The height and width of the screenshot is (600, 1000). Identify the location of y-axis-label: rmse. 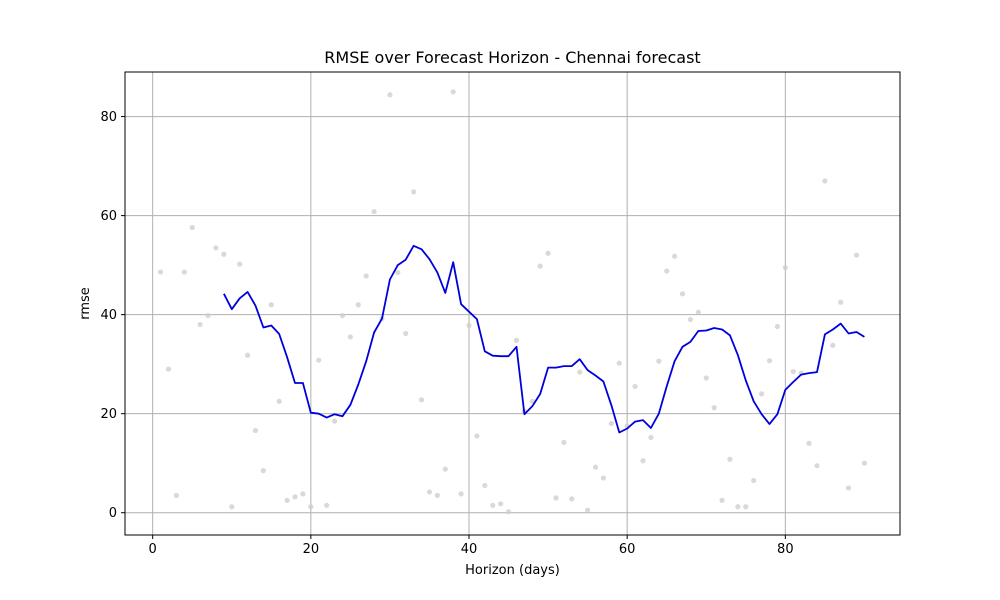
(85, 303).